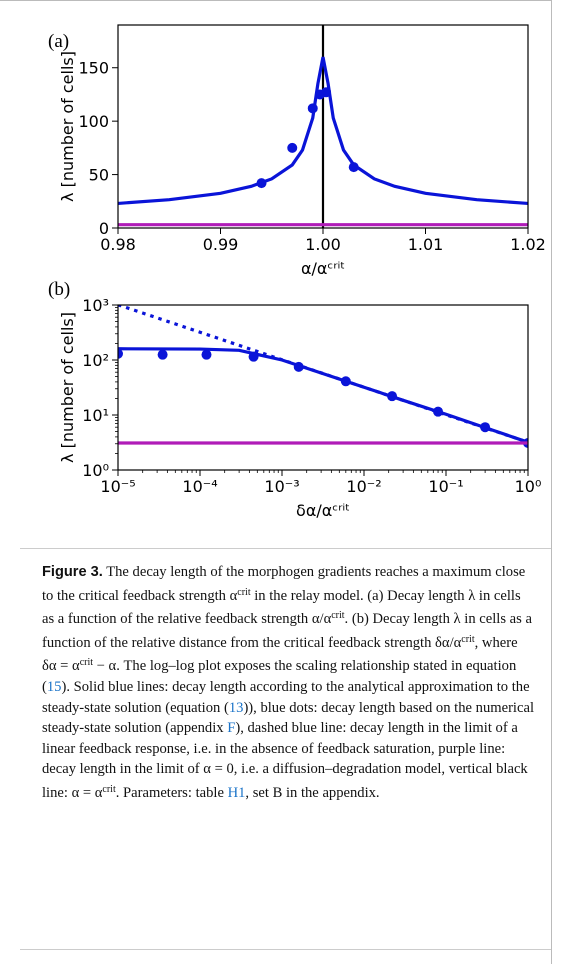 The width and height of the screenshot is (561, 973). What do you see at coordinates (323, 268) in the screenshot?
I see `x-axis-label: α/αᶜʳⁱᵗ` at bounding box center [323, 268].